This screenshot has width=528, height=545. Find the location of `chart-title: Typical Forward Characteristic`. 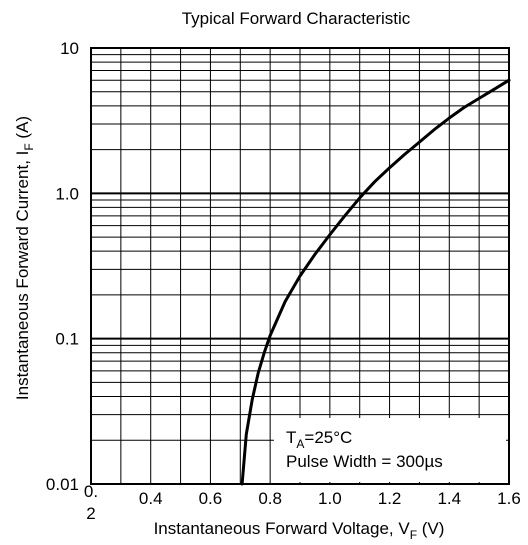

chart-title: Typical Forward Characteristic is located at coordinates (296, 18).